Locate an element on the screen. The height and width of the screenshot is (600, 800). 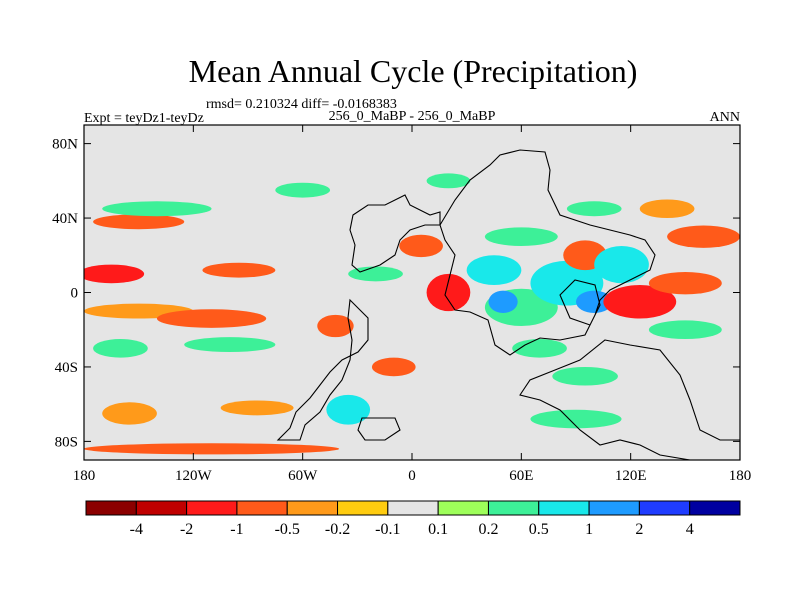
colorbar-label: 2 is located at coordinates (639, 529).